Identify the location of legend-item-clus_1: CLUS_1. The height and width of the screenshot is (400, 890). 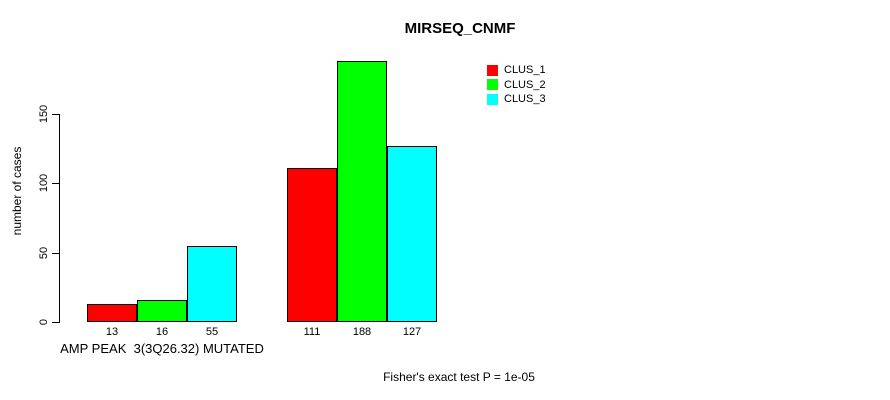
(516, 70).